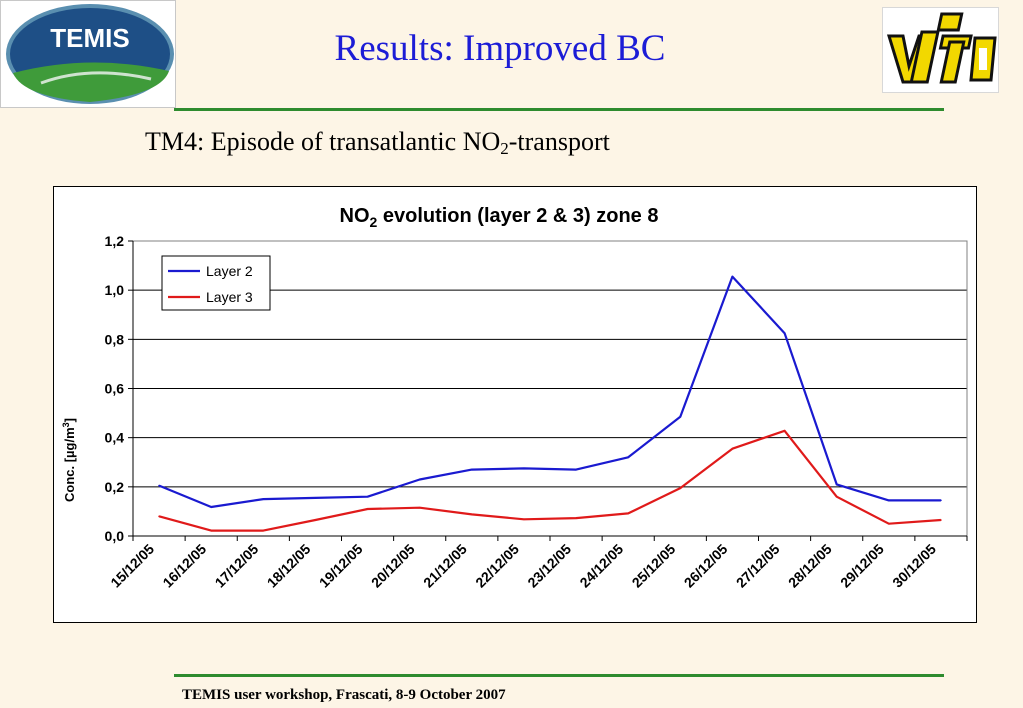 The image size is (1023, 708). What do you see at coordinates (89, 38) in the screenshot?
I see `temis-logo-text: TEMIS` at bounding box center [89, 38].